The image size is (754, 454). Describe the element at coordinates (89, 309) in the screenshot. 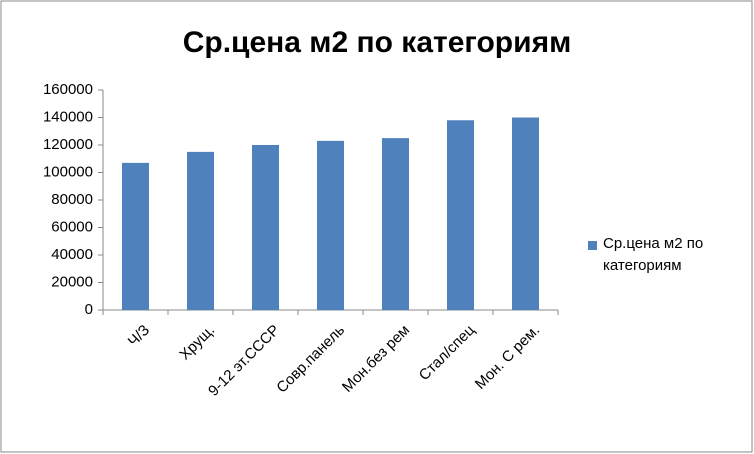

I see `y-tick-label: 0` at that location.